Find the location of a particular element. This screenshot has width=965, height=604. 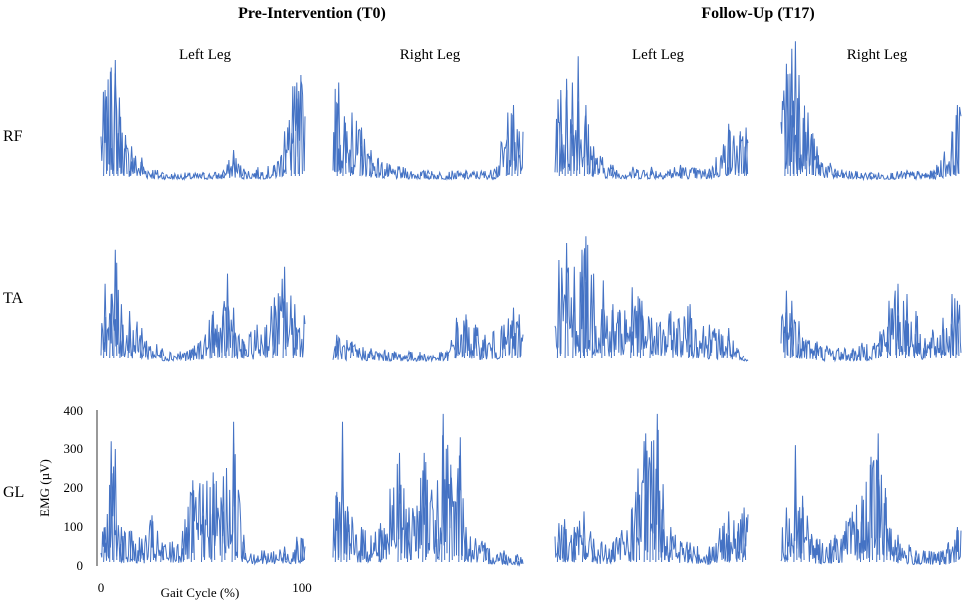

leg-label-pre-right: Right Leg is located at coordinates (430, 55).